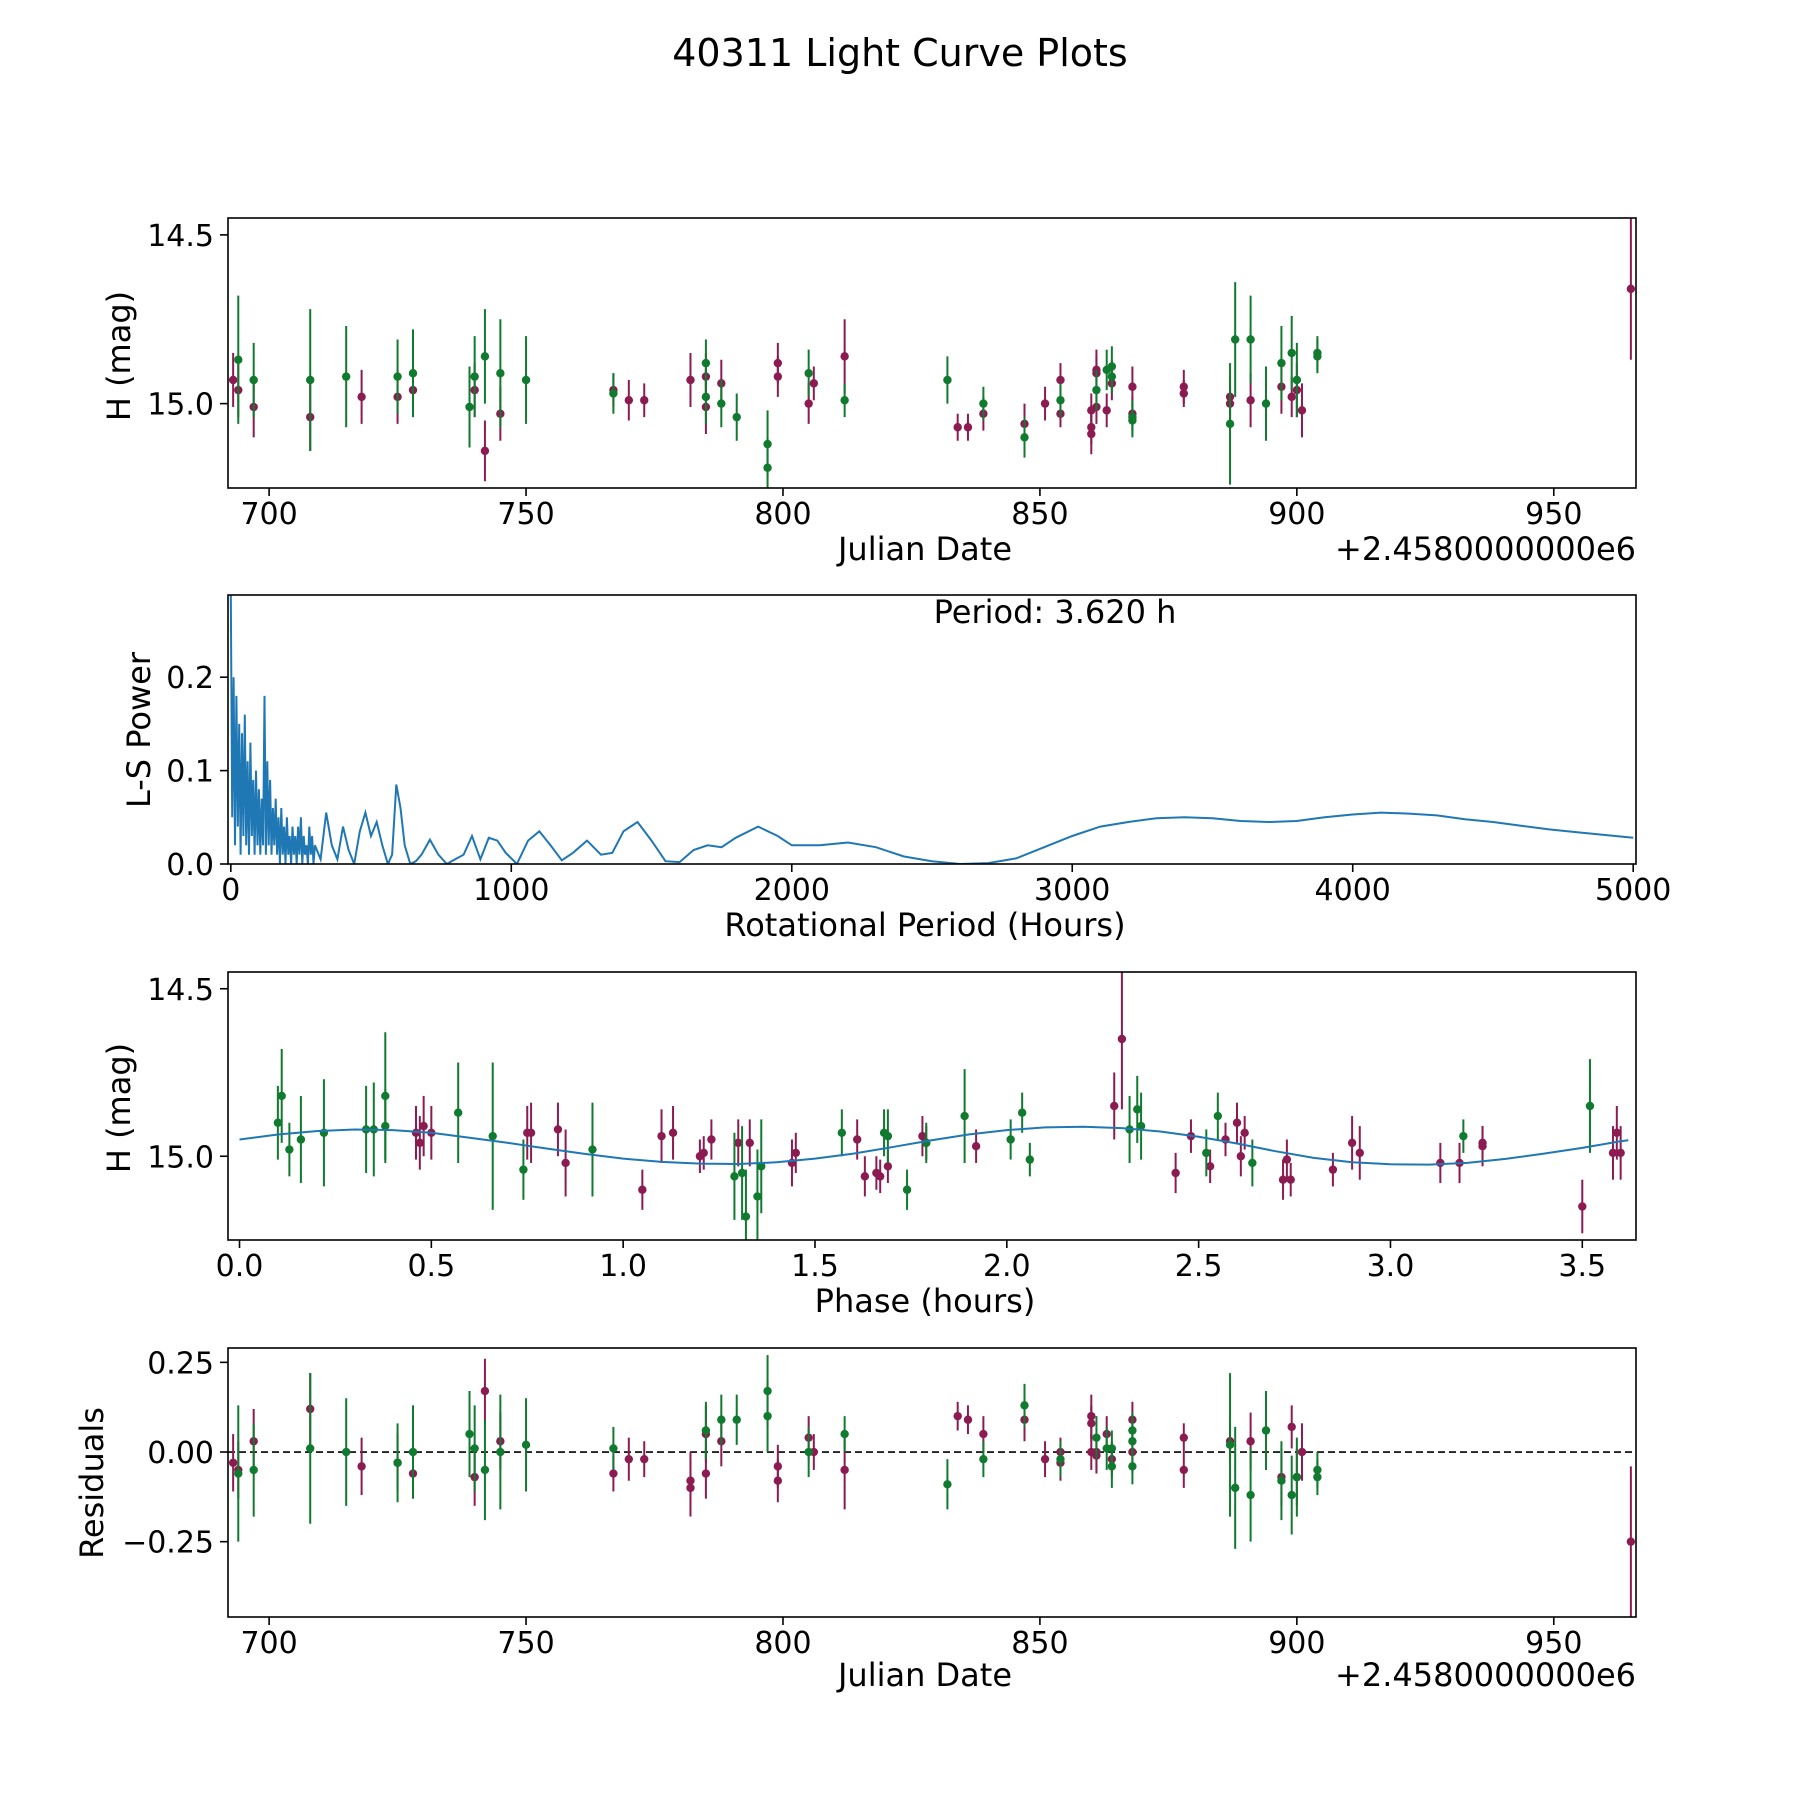  What do you see at coordinates (1055, 612) in the screenshot?
I see `period-annotation: Period: 3.620 h` at bounding box center [1055, 612].